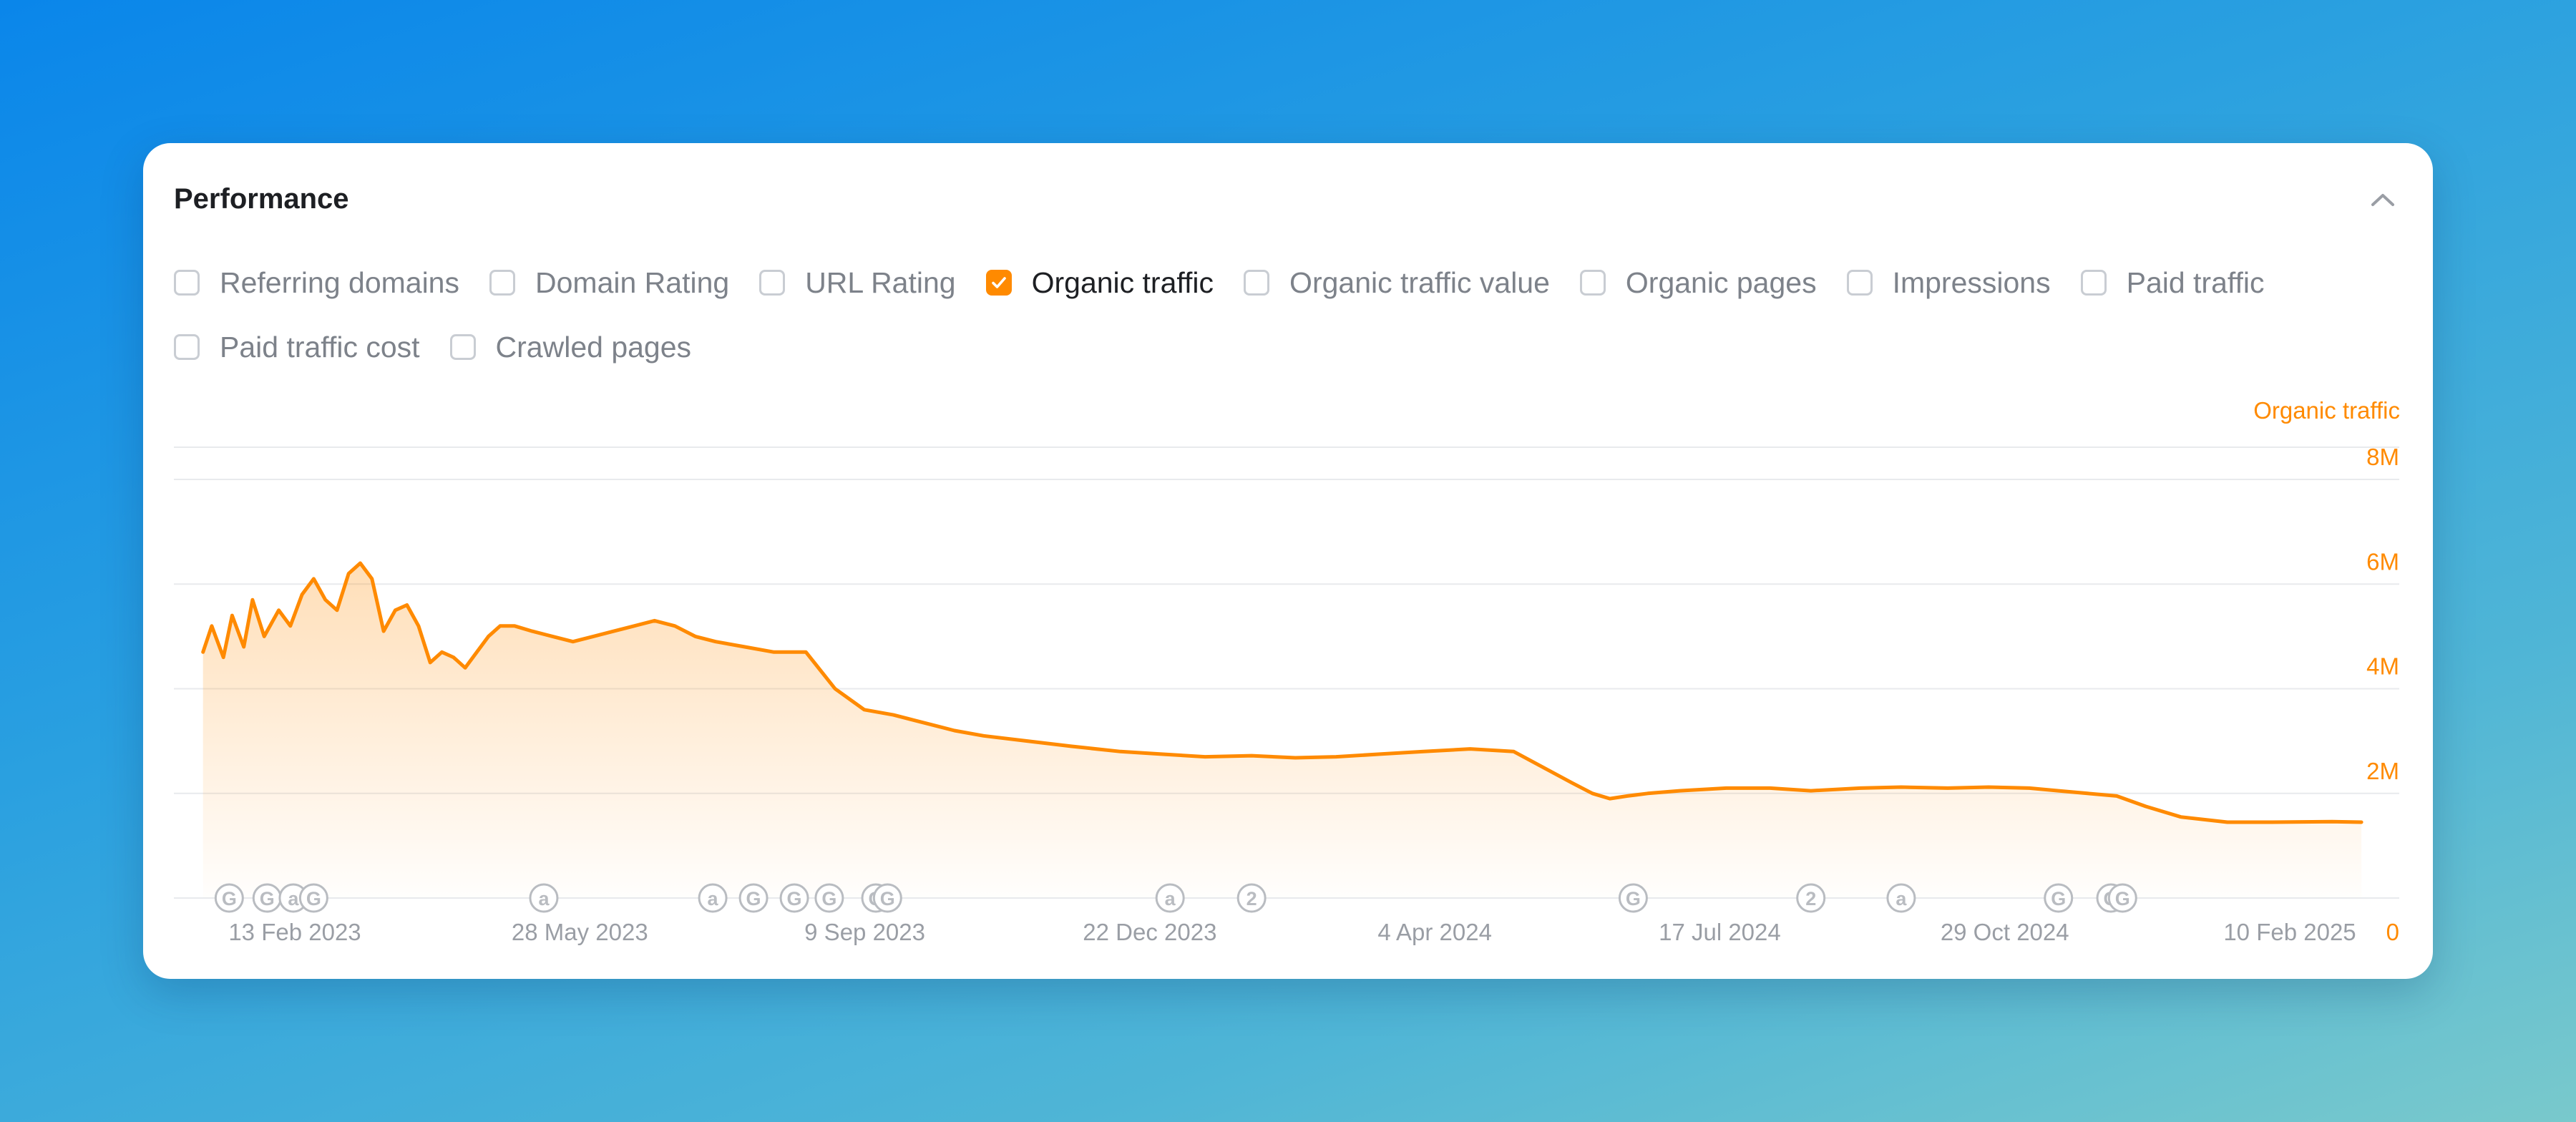 This screenshot has height=1122, width=2576. Describe the element at coordinates (1720, 932) in the screenshot. I see `x-tick-label: 17 Jul 2024` at that location.